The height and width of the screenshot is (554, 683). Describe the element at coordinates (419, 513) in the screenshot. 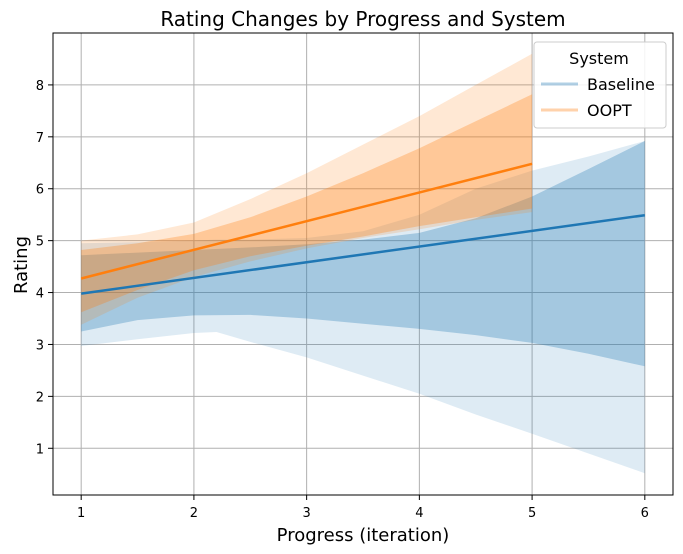

I see `x-tick-label: 4` at that location.